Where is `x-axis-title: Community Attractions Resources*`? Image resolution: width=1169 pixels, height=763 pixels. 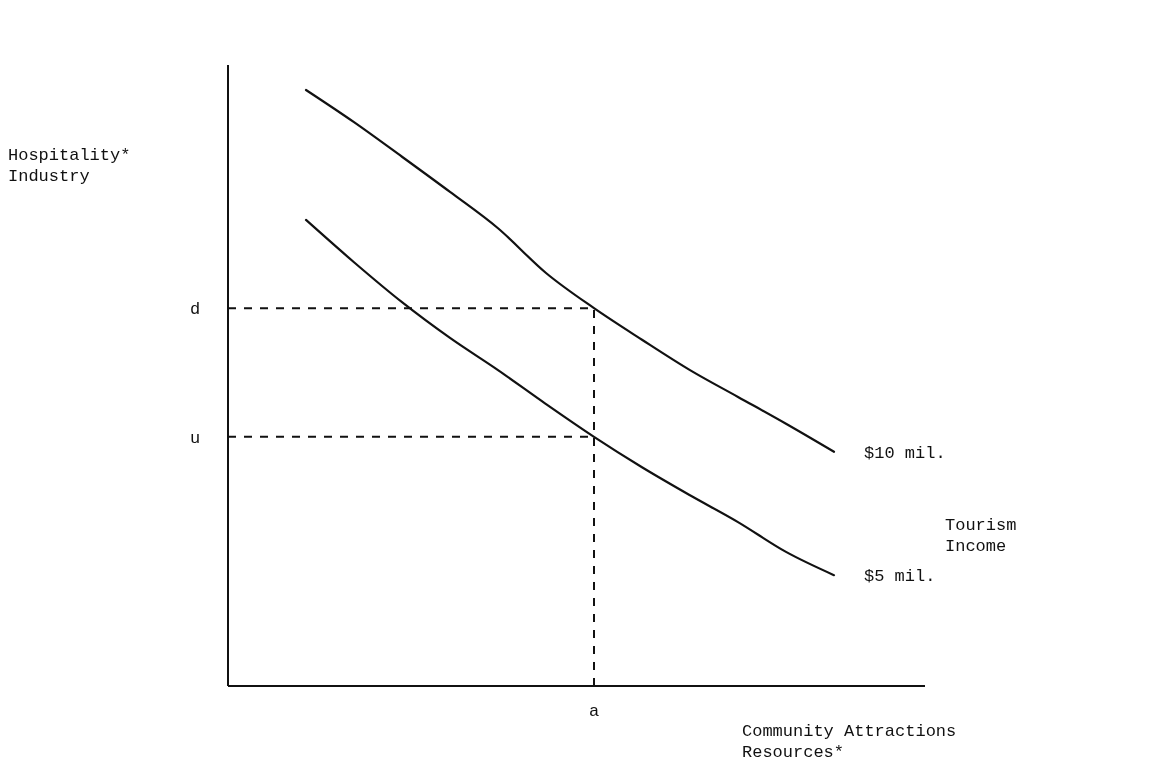
x-axis-title: Community Attractions Resources* is located at coordinates (849, 742).